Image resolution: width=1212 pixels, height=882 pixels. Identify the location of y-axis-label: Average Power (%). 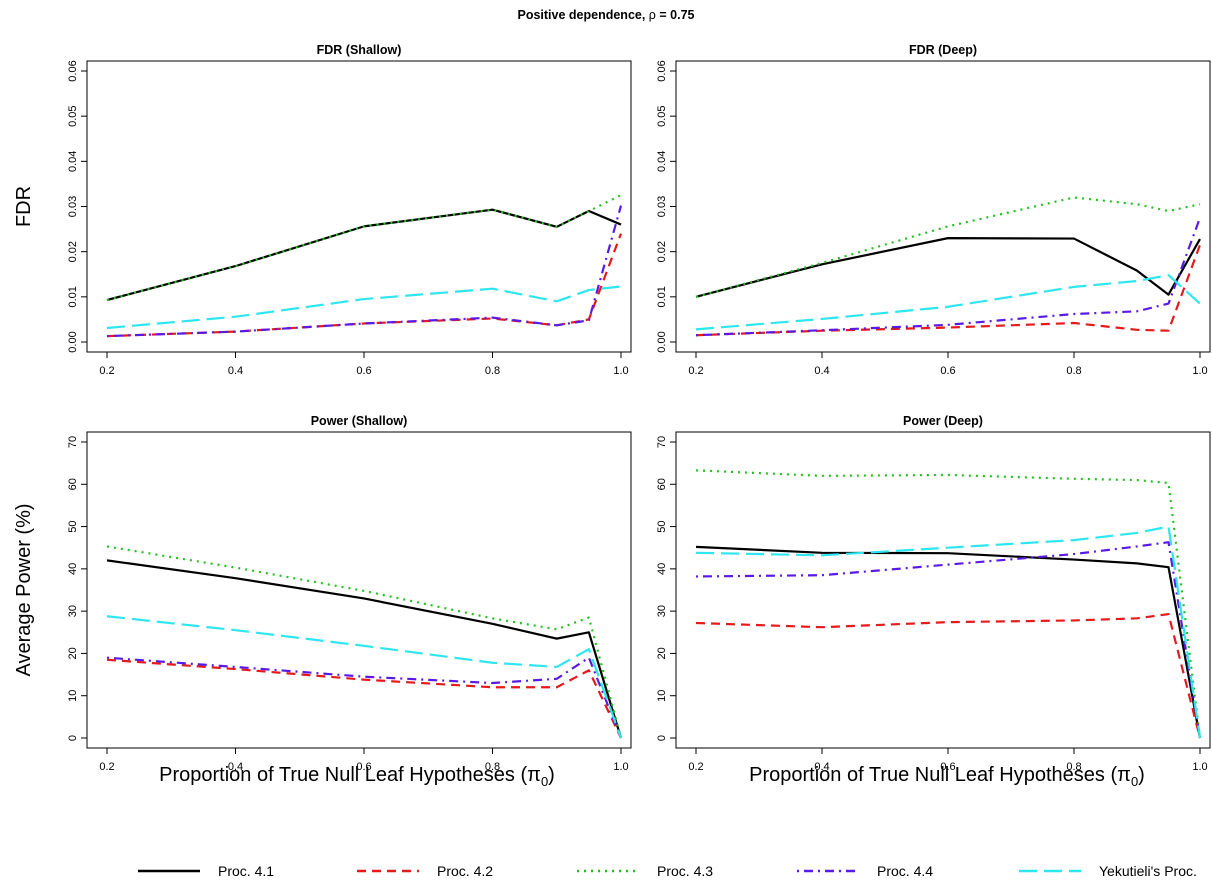
(24, 589).